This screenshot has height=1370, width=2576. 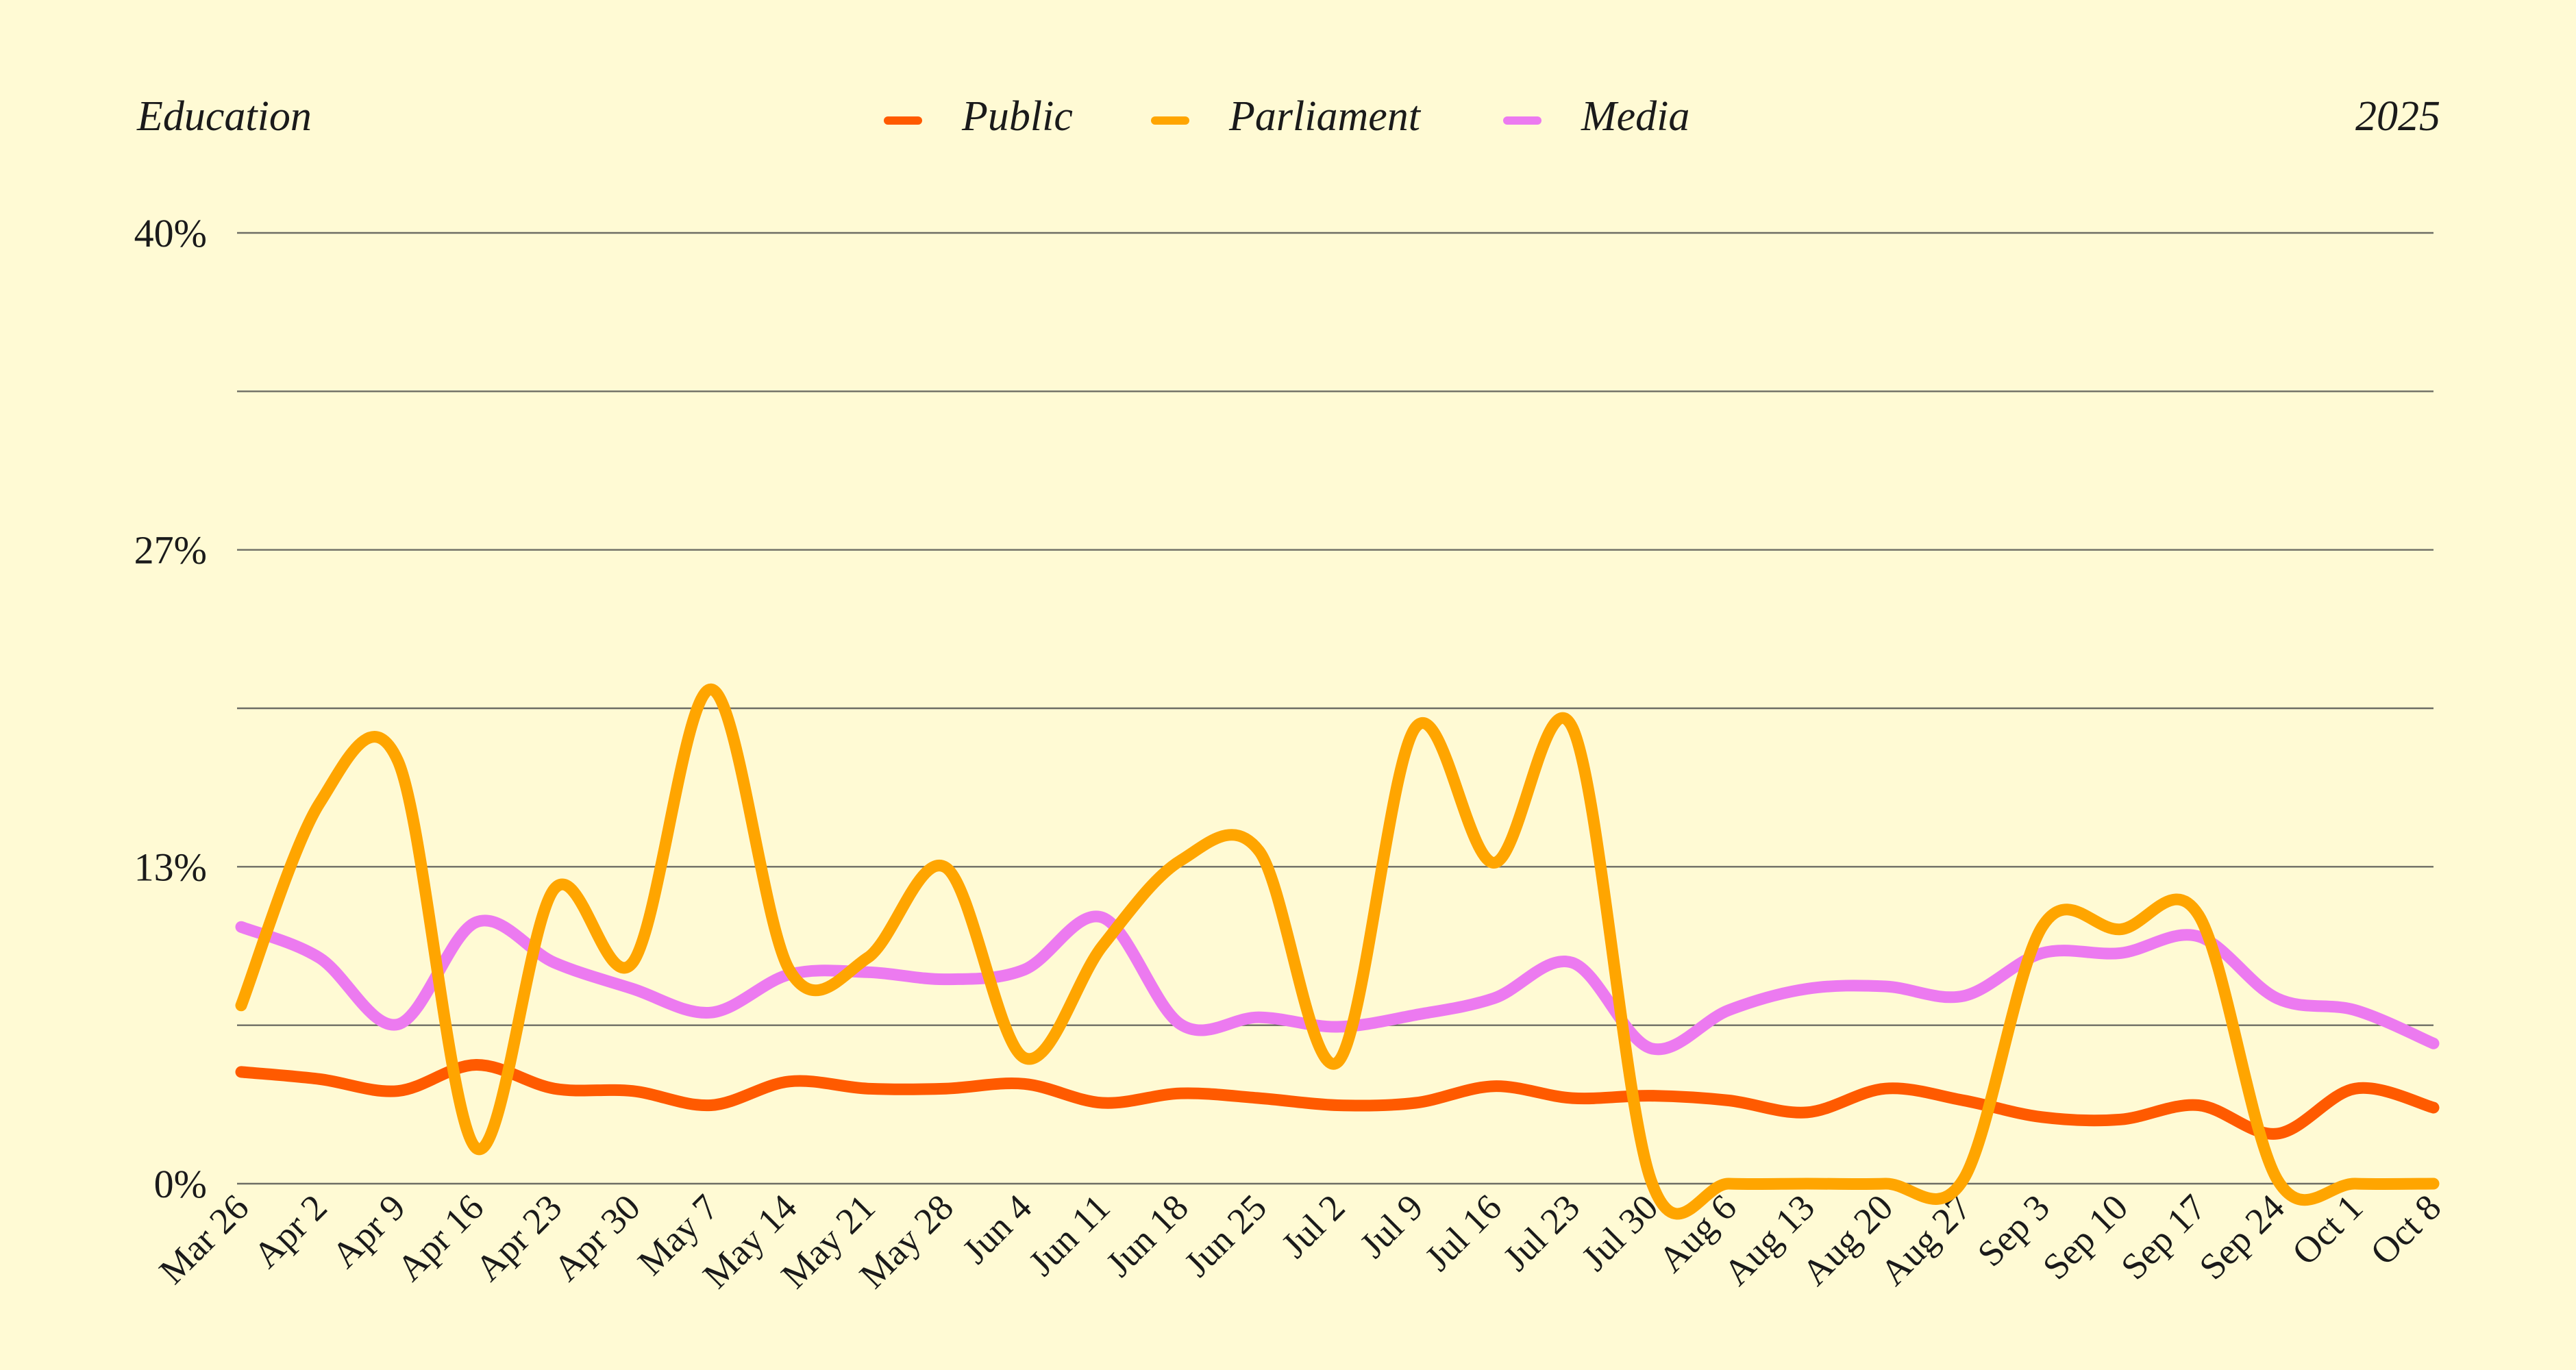 I want to click on series-line-public, so click(x=1337, y=1099).